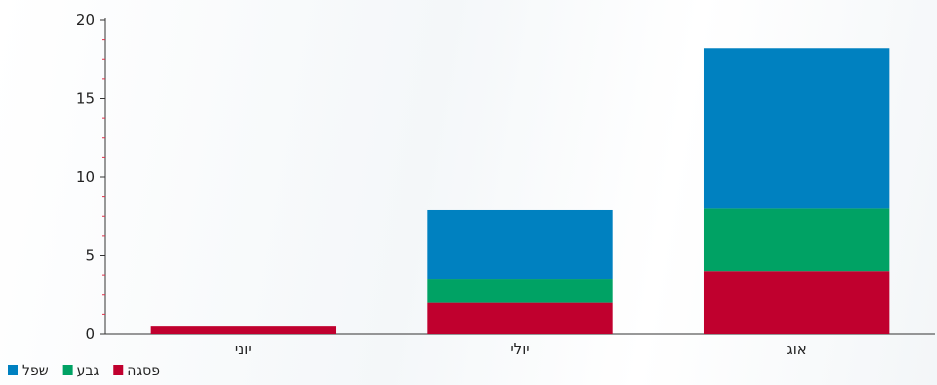 This screenshot has height=385, width=937. I want to click on legend: שפל גבע פסגה, so click(84, 371).